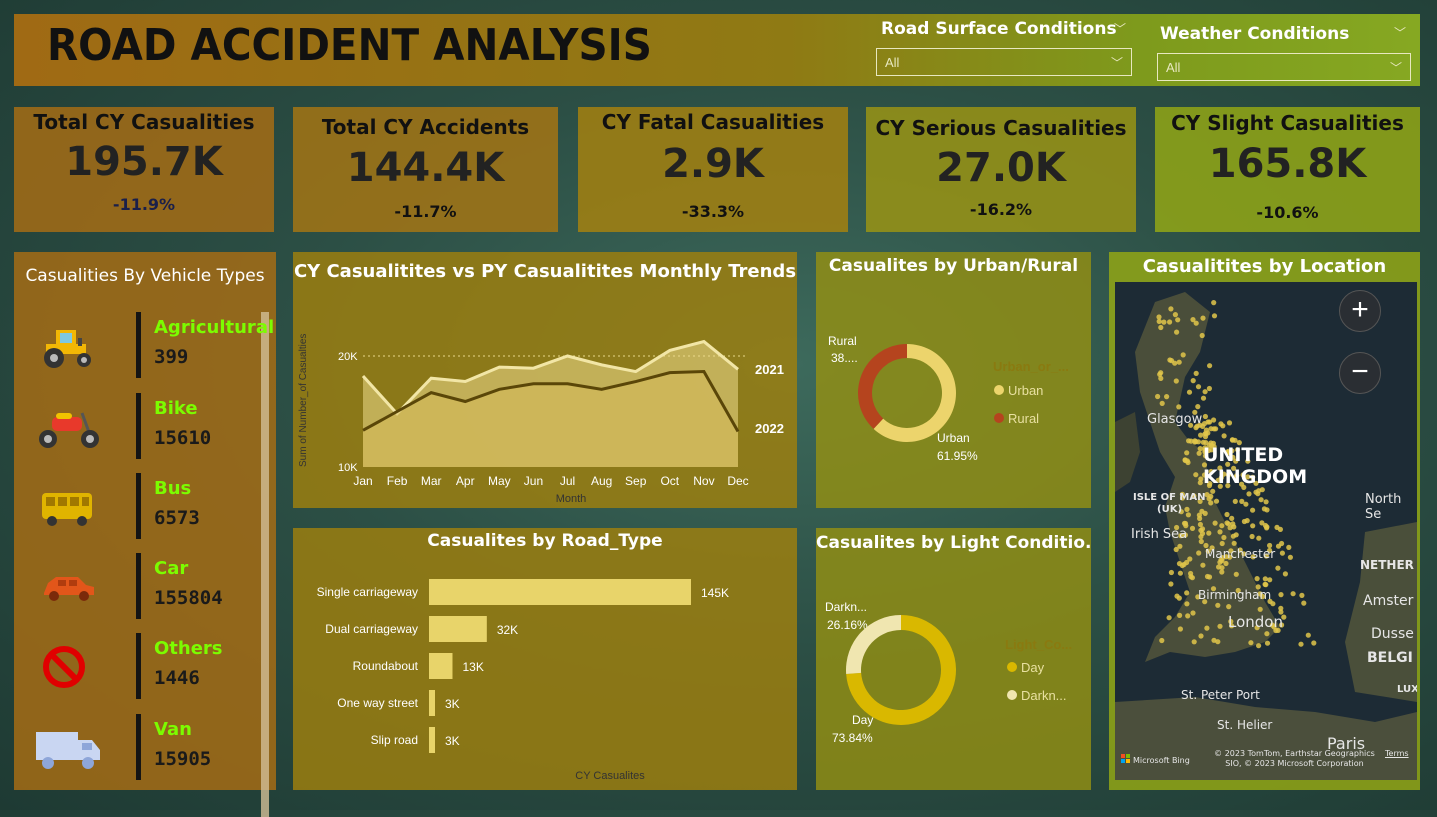 This screenshot has height=817, width=1437. I want to click on series-line-2022, so click(551, 401).